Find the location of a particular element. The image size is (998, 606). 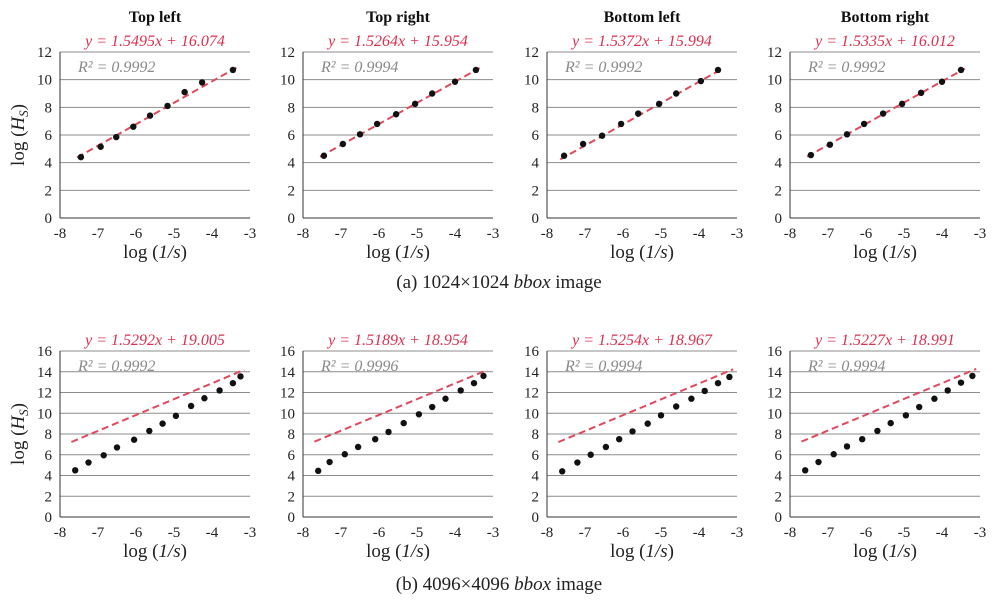

chart-8-ytick-2: 4 is located at coordinates (779, 477).